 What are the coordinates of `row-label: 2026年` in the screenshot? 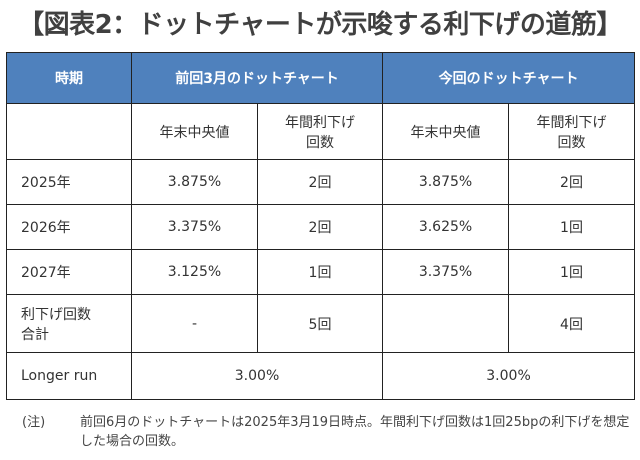 It's located at (69, 227).